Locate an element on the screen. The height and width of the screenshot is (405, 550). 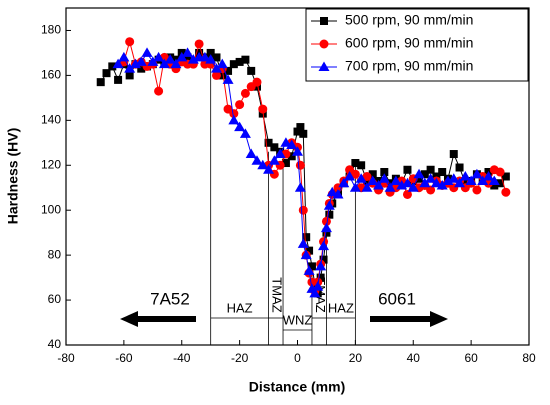
legend-box is located at coordinates (417, 45).